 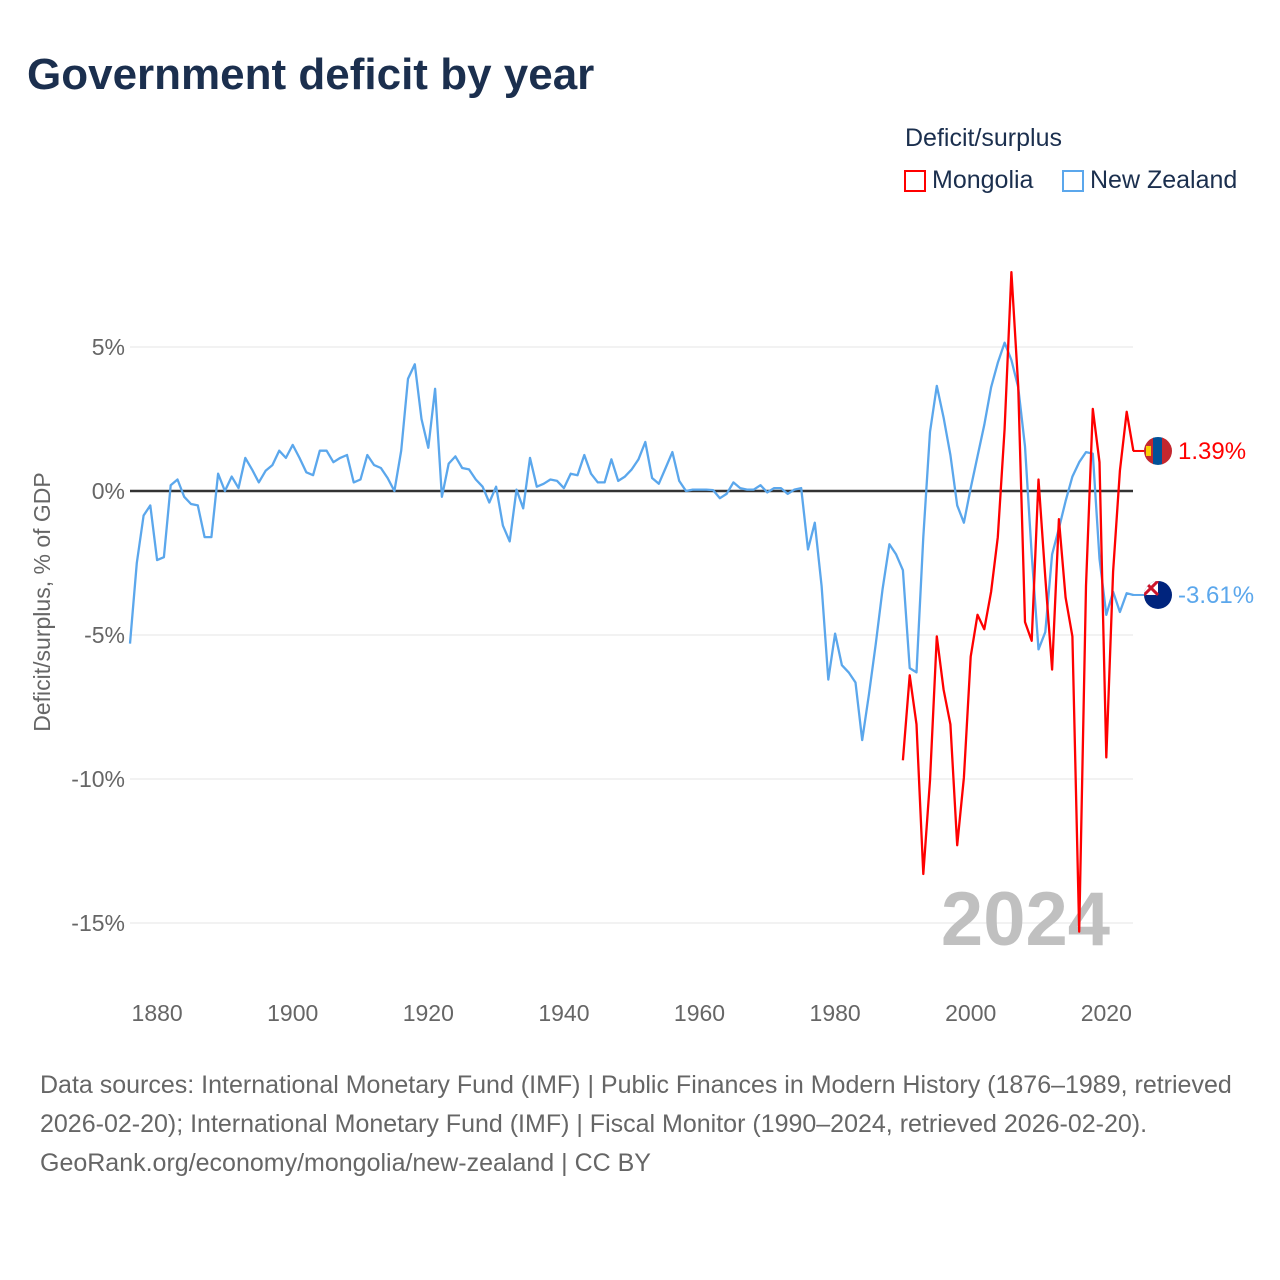 What do you see at coordinates (1216, 595) in the screenshot?
I see `end-value-label: -3.61%` at bounding box center [1216, 595].